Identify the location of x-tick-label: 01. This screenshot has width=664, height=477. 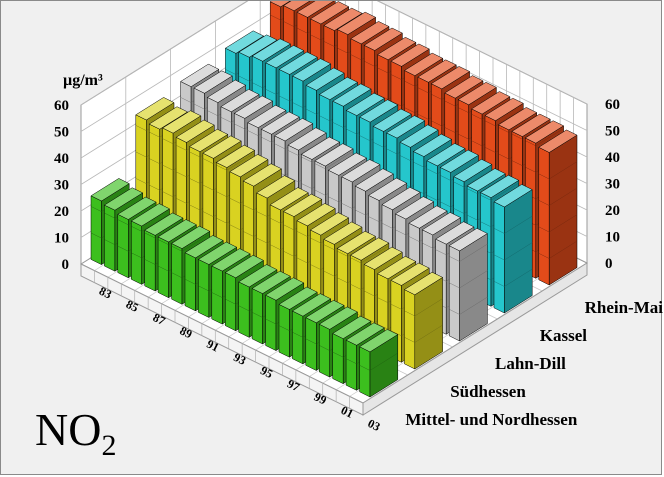
(347, 412).